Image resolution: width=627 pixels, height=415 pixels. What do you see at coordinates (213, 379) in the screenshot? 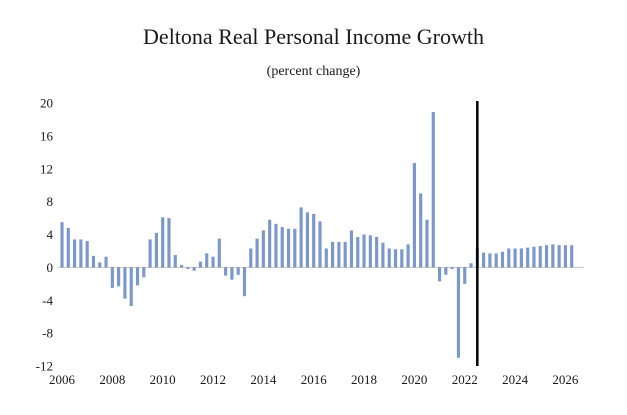
I see `x-tick-label: 2012` at bounding box center [213, 379].